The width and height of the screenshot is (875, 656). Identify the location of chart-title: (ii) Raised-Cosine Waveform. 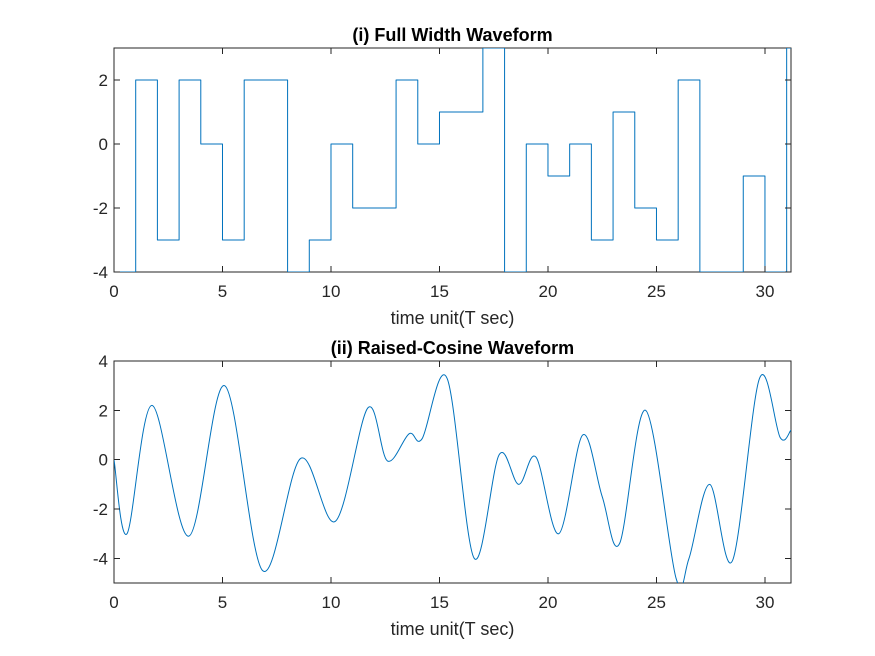
(452, 348).